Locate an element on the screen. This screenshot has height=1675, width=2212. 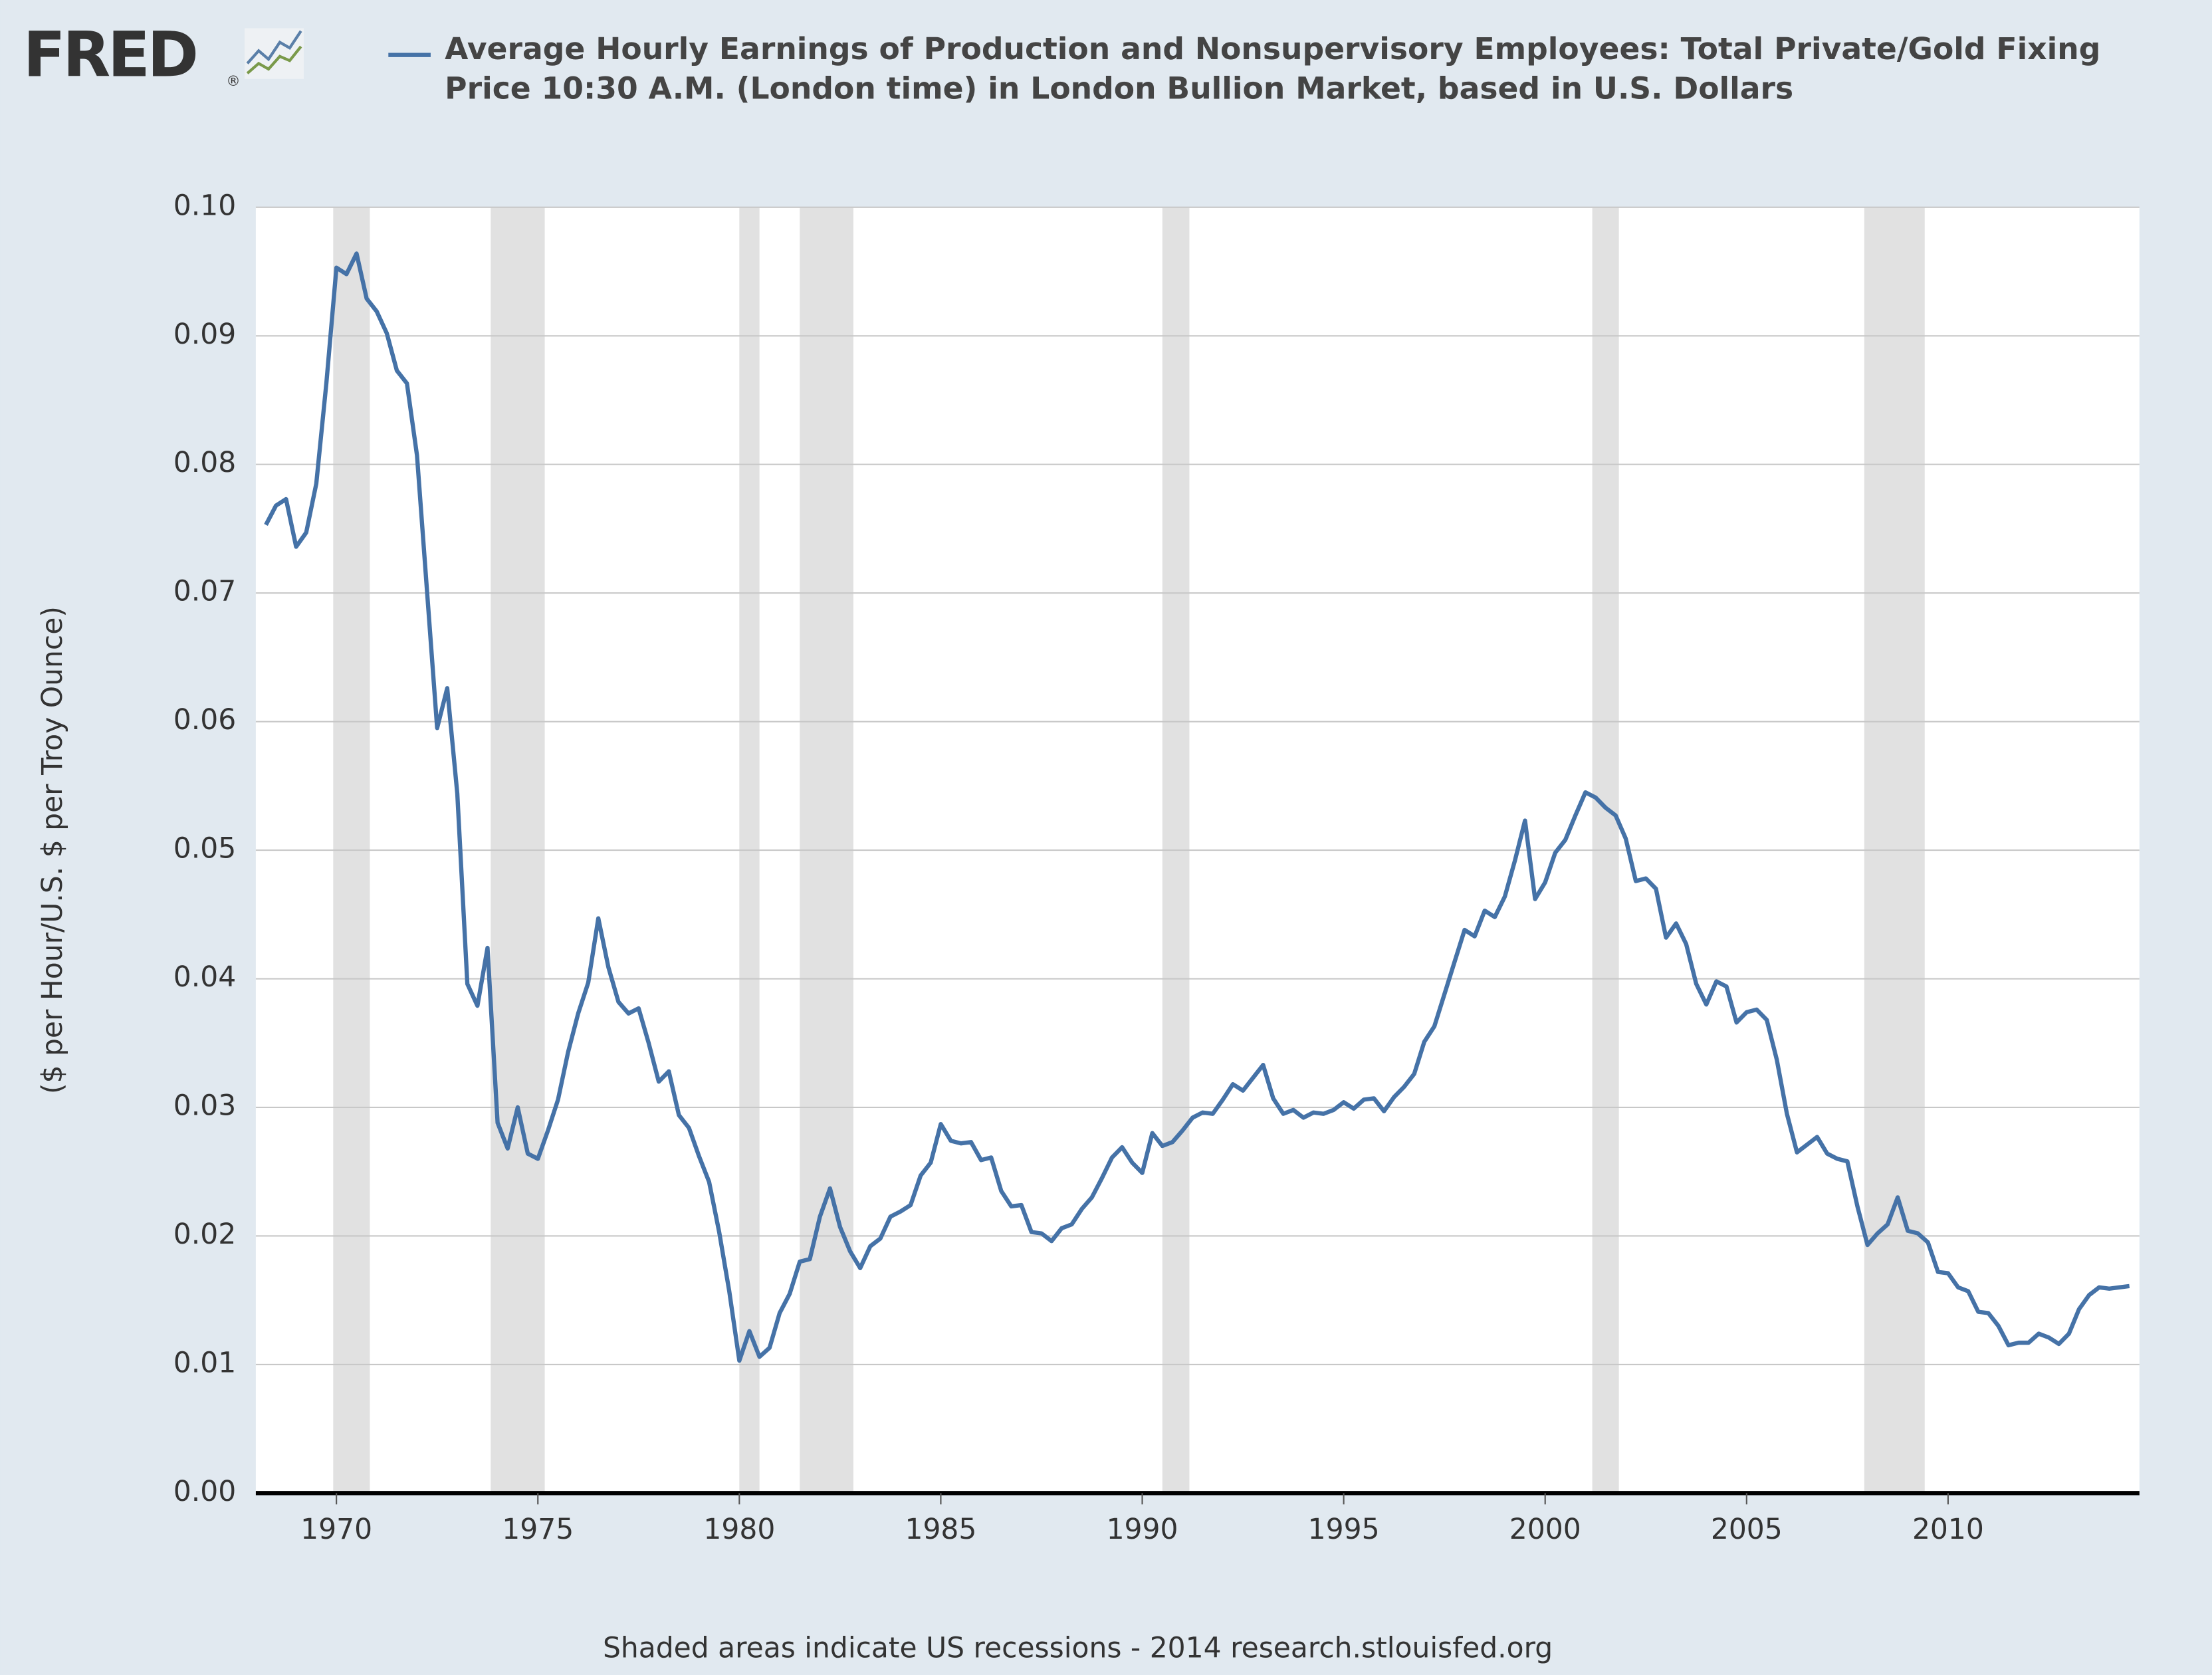
brand-icon is located at coordinates (274, 53).